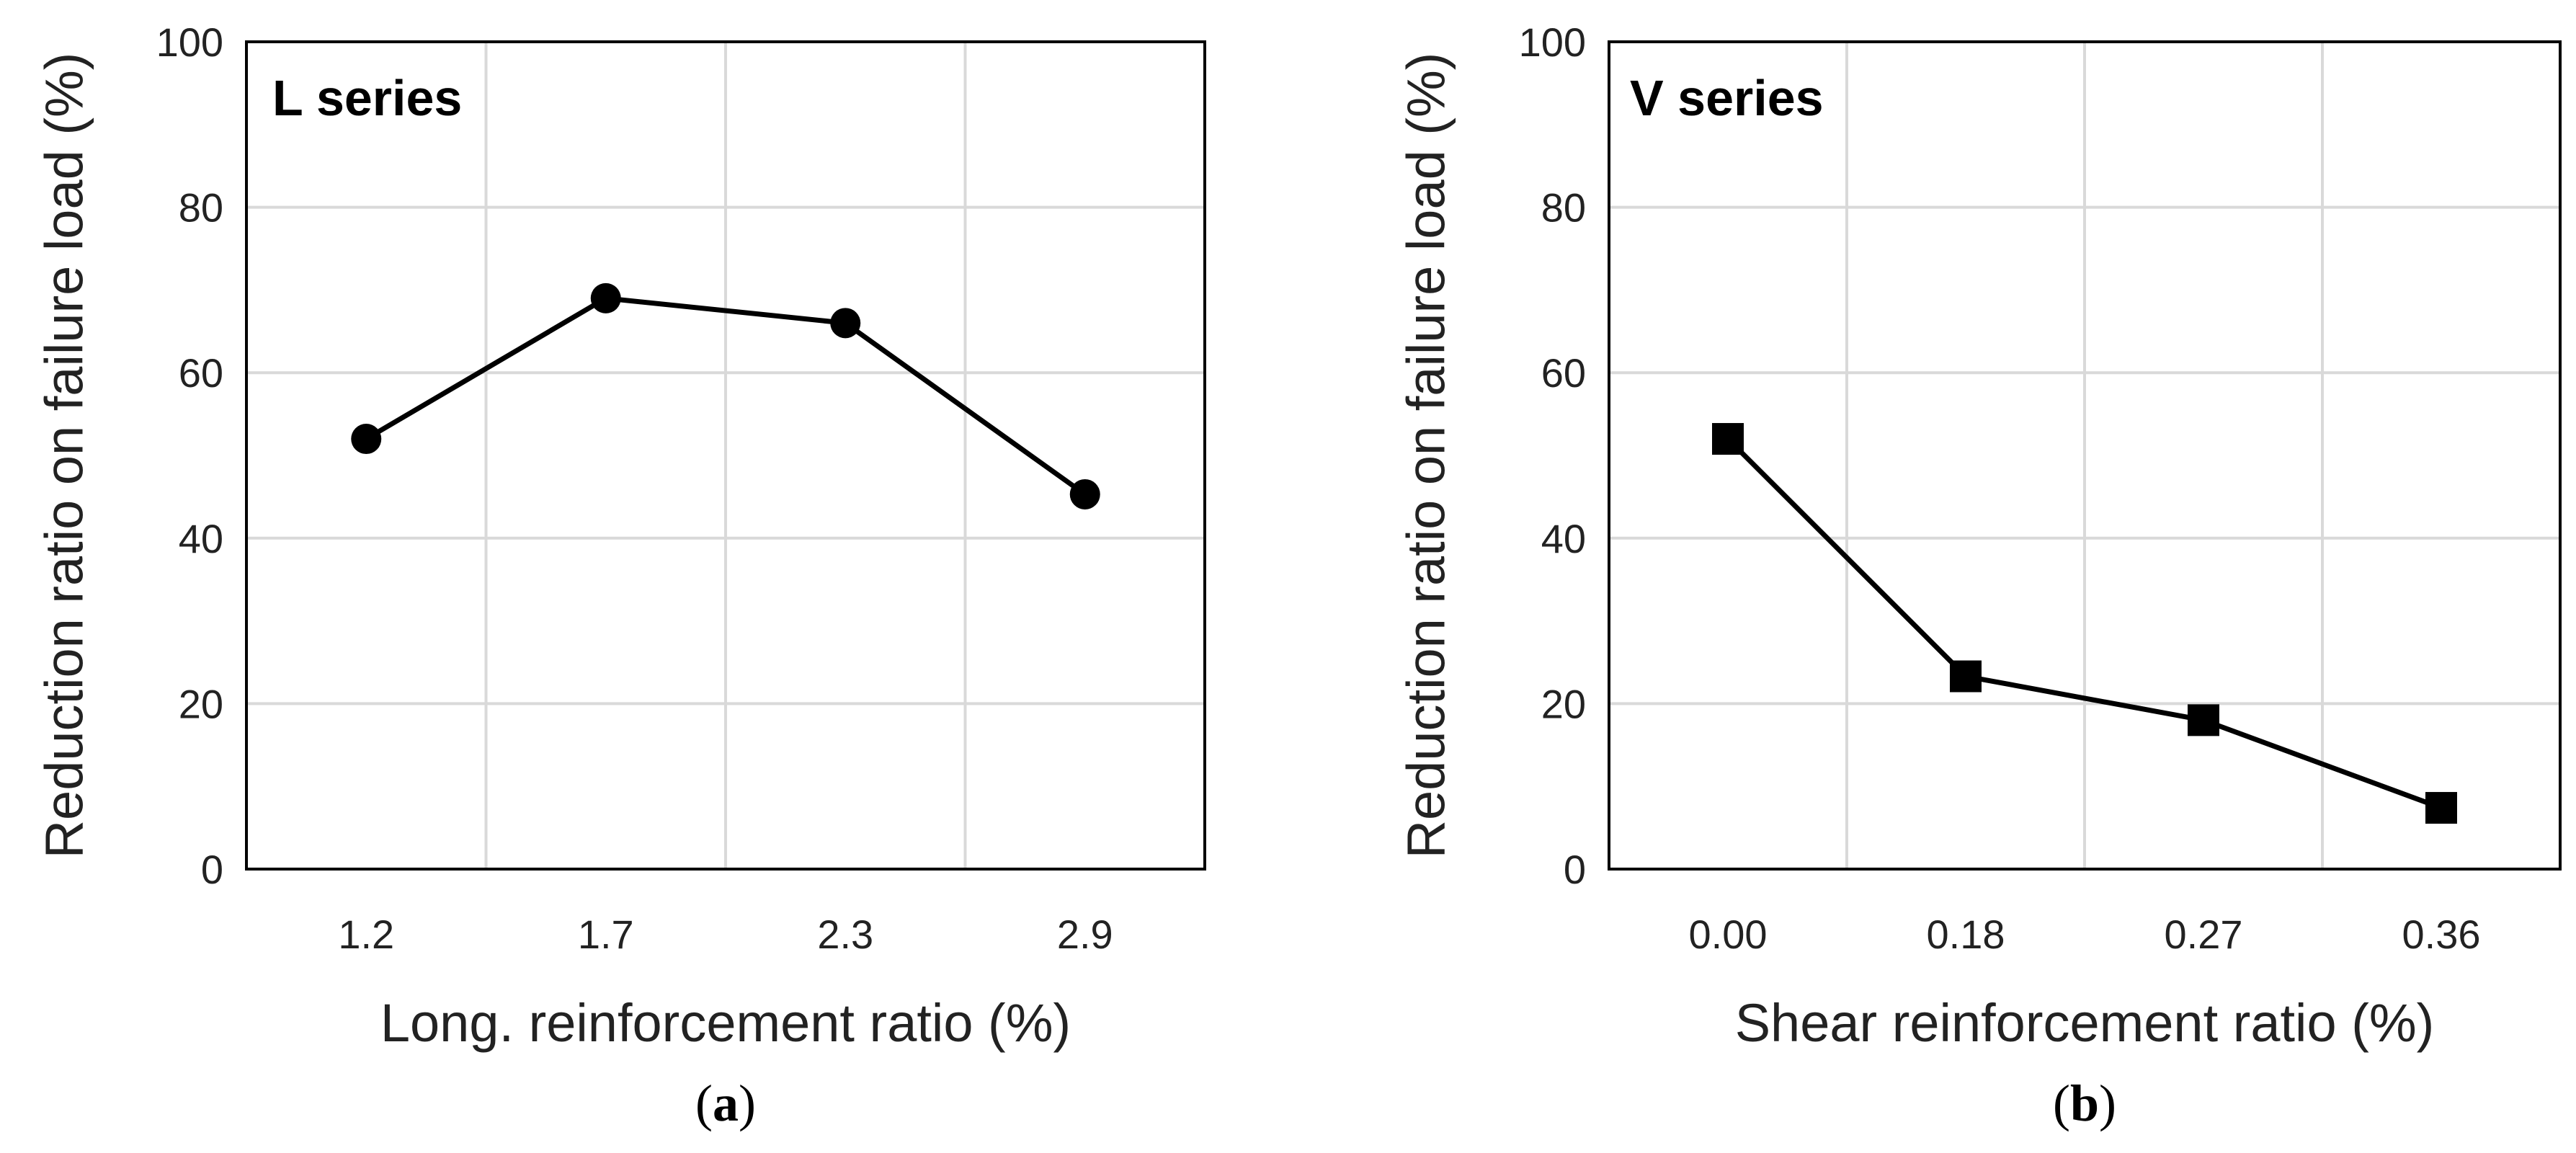 The image size is (2576, 1153). What do you see at coordinates (1552, 455) in the screenshot?
I see `y-tick-labels-b: 0 20 40 60 80 100` at bounding box center [1552, 455].